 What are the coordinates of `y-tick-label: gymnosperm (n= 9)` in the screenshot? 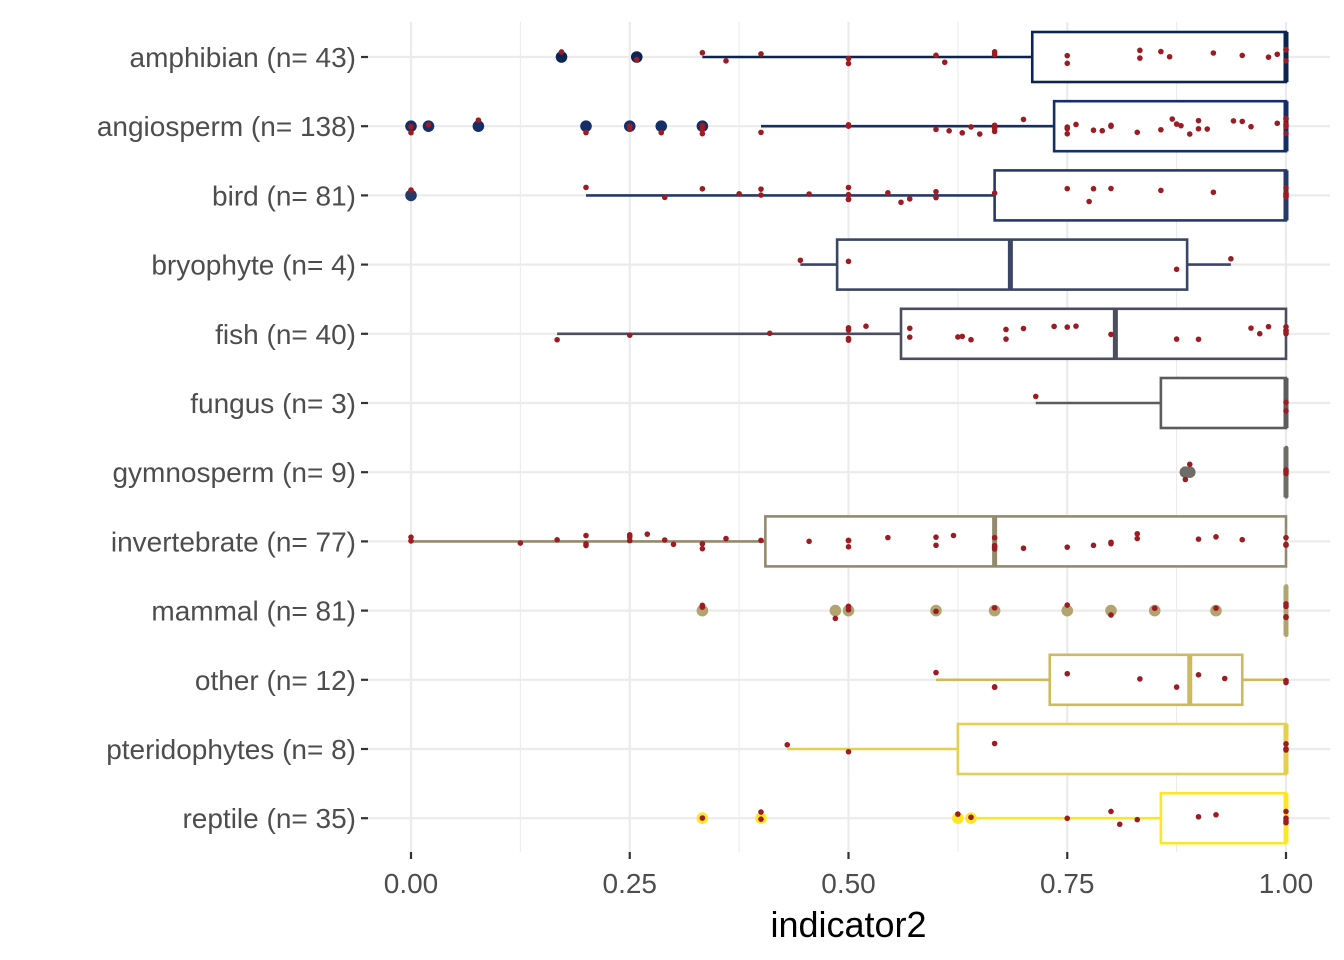 It's located at (234, 472).